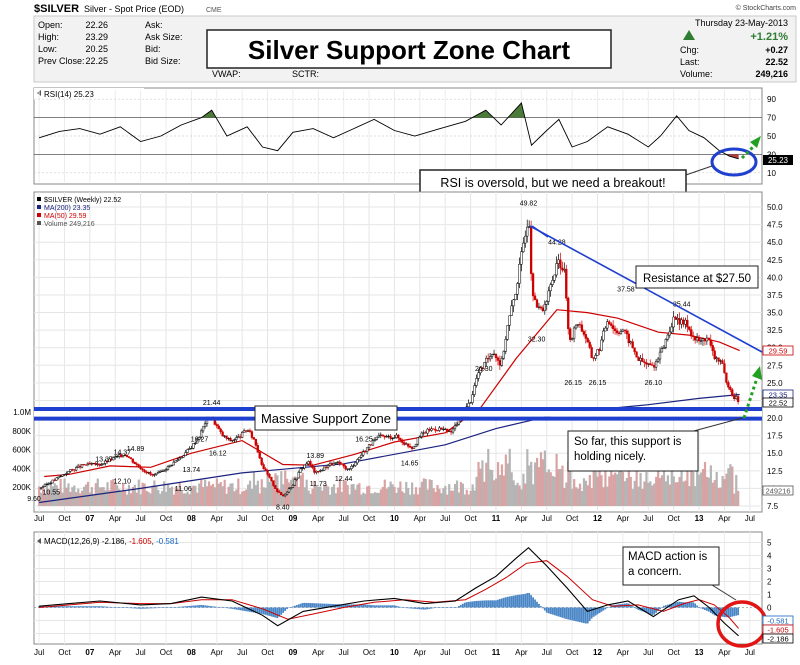  Describe the element at coordinates (529, 203) in the screenshot. I see `price-annotation: 49.82` at that location.